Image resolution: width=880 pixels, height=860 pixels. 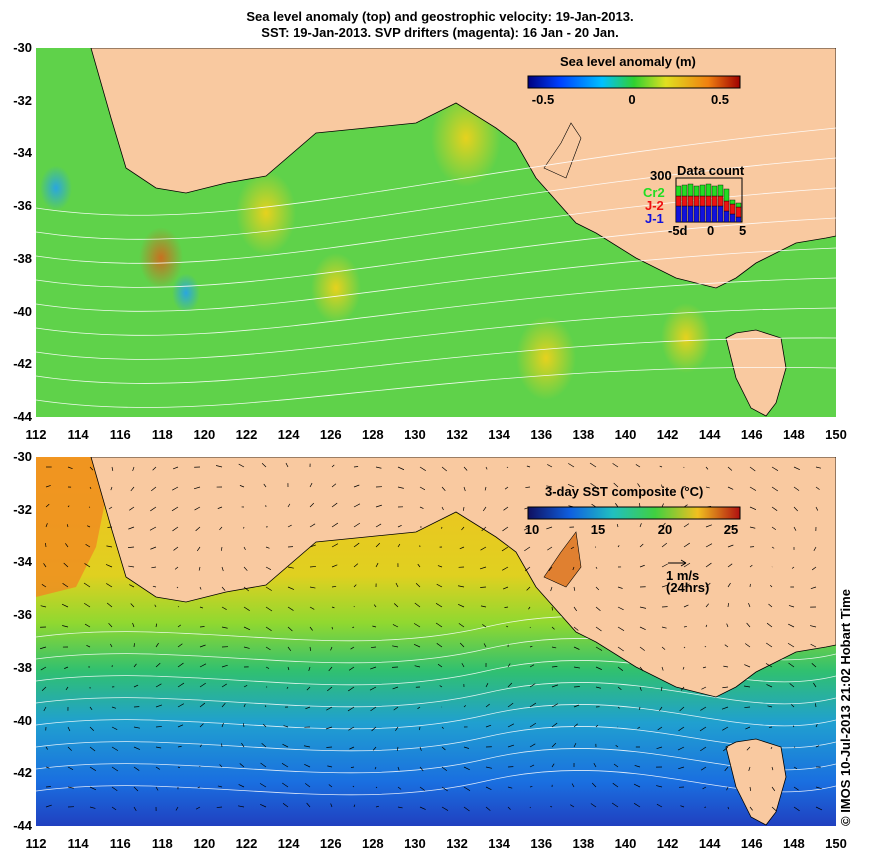 What do you see at coordinates (415, 843) in the screenshot?
I see `lon-tick-label: 130` at bounding box center [415, 843].